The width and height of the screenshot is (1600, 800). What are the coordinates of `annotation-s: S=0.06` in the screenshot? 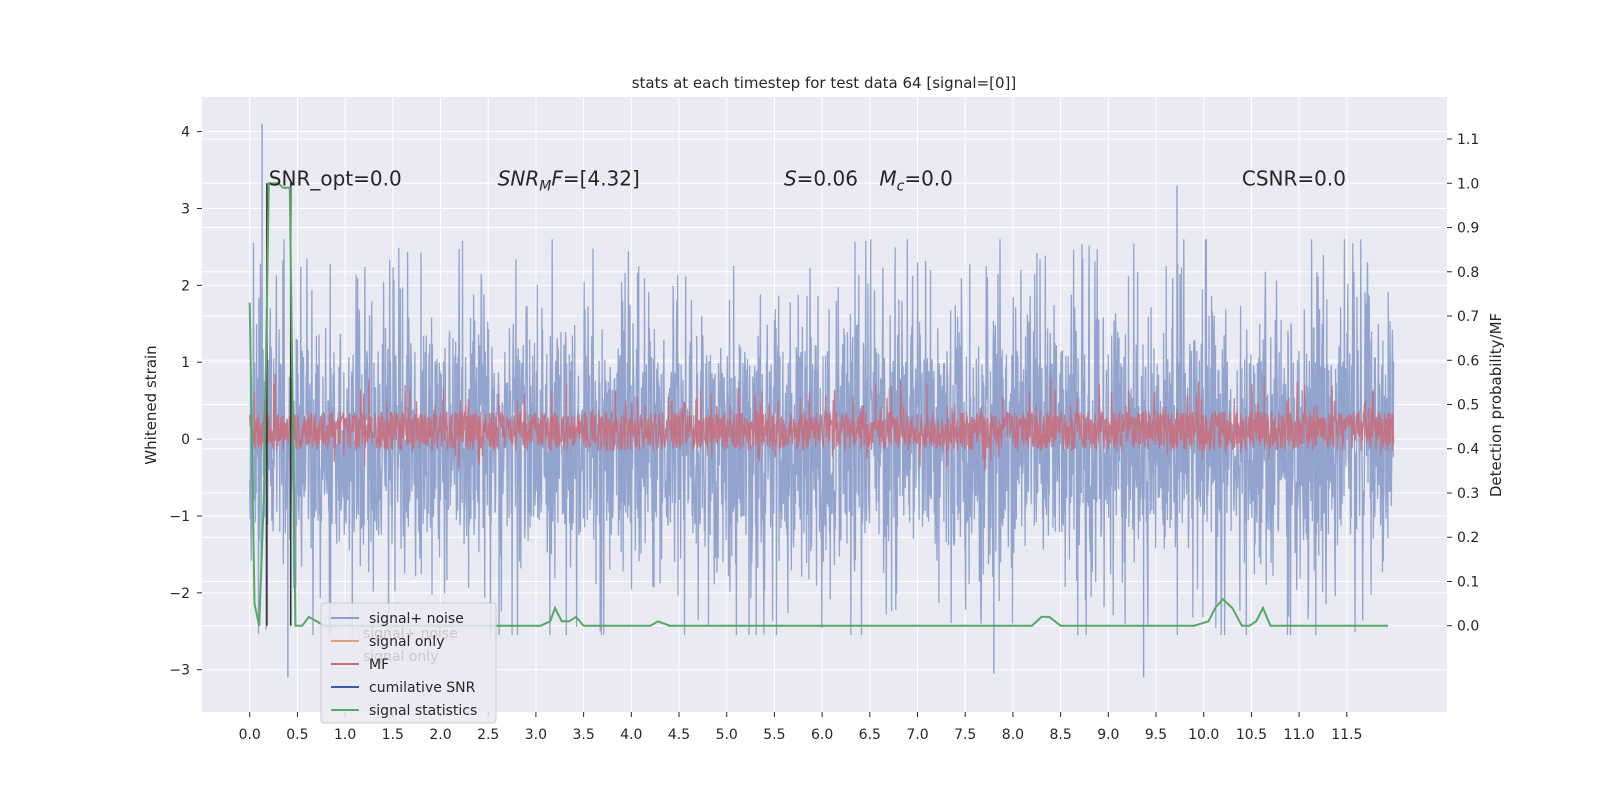 It's located at (821, 178).